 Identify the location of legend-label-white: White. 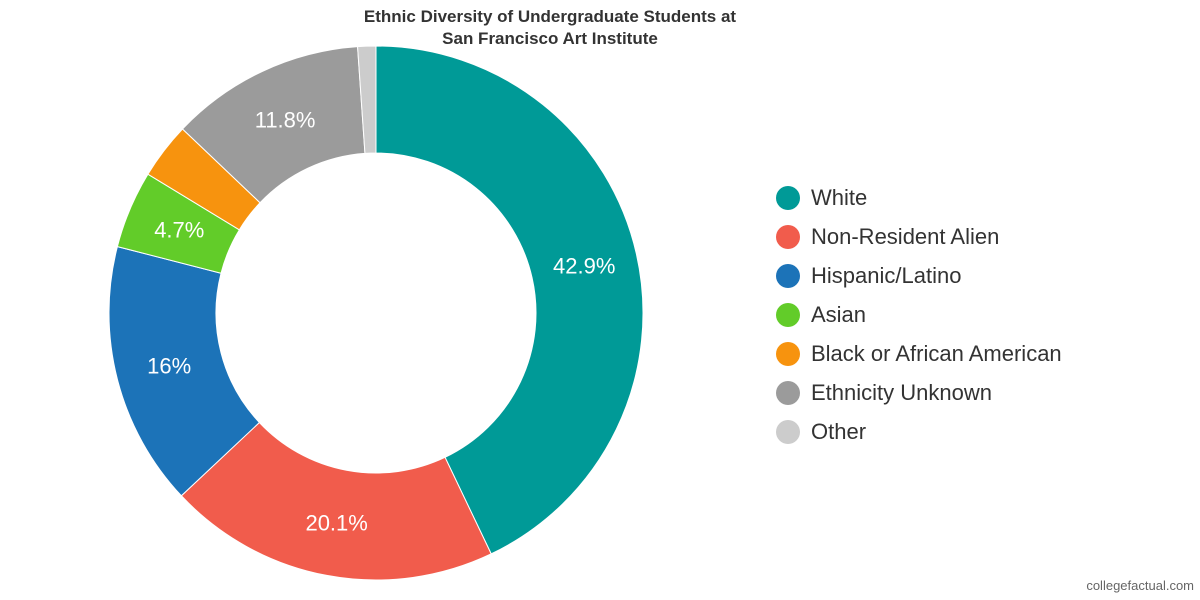
(839, 197).